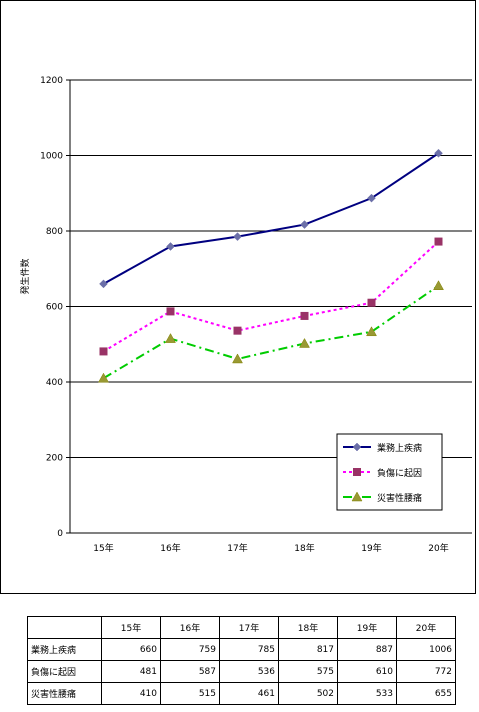 This screenshot has height=712, width=479. Describe the element at coordinates (64, 627) in the screenshot. I see `table-corner-cell` at that location.